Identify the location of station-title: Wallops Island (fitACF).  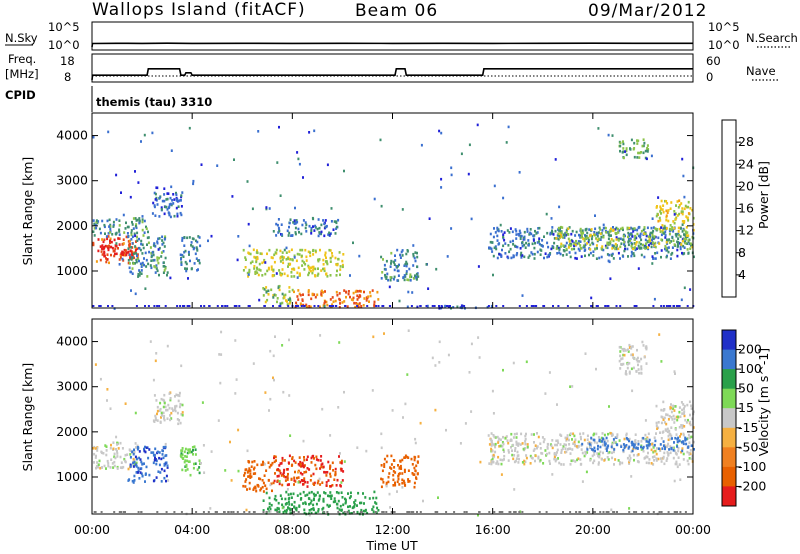
(199, 10).